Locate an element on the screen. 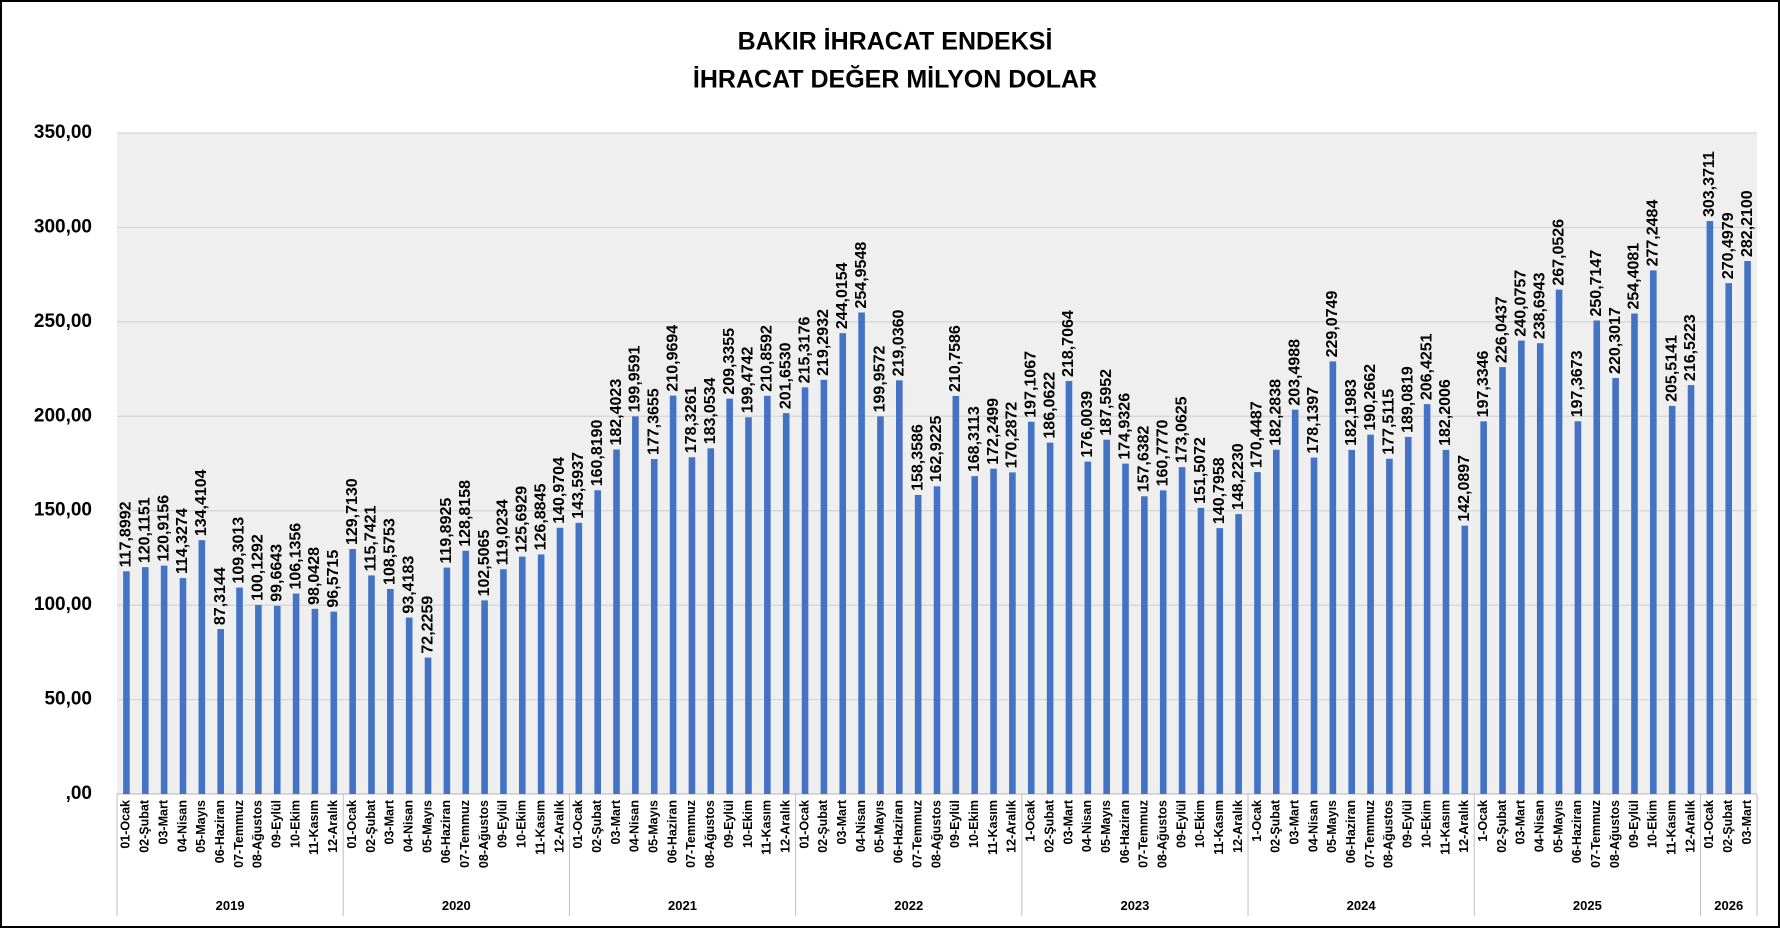  x-tick-label: 09-Eylül is located at coordinates (277, 824).